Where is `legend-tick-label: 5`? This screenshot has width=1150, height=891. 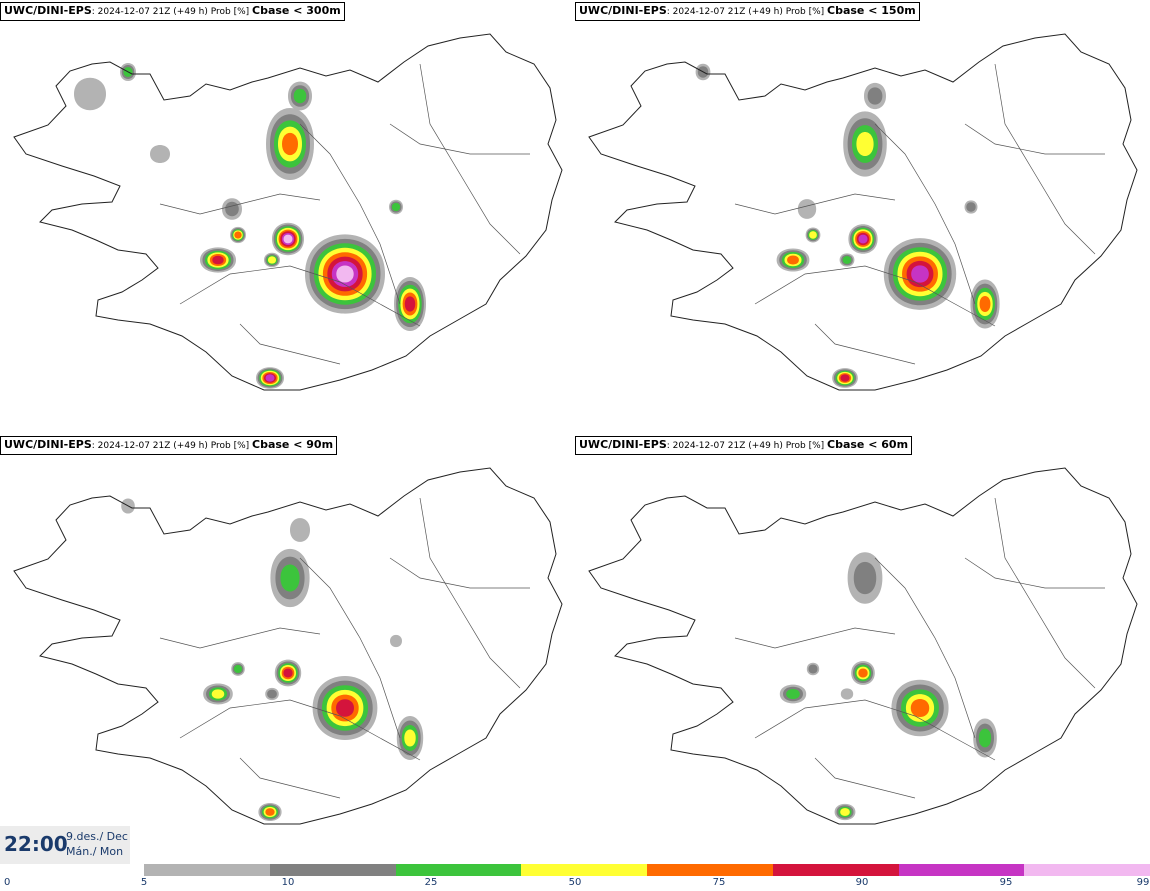
legend-tick-label: 5 is located at coordinates (144, 882).